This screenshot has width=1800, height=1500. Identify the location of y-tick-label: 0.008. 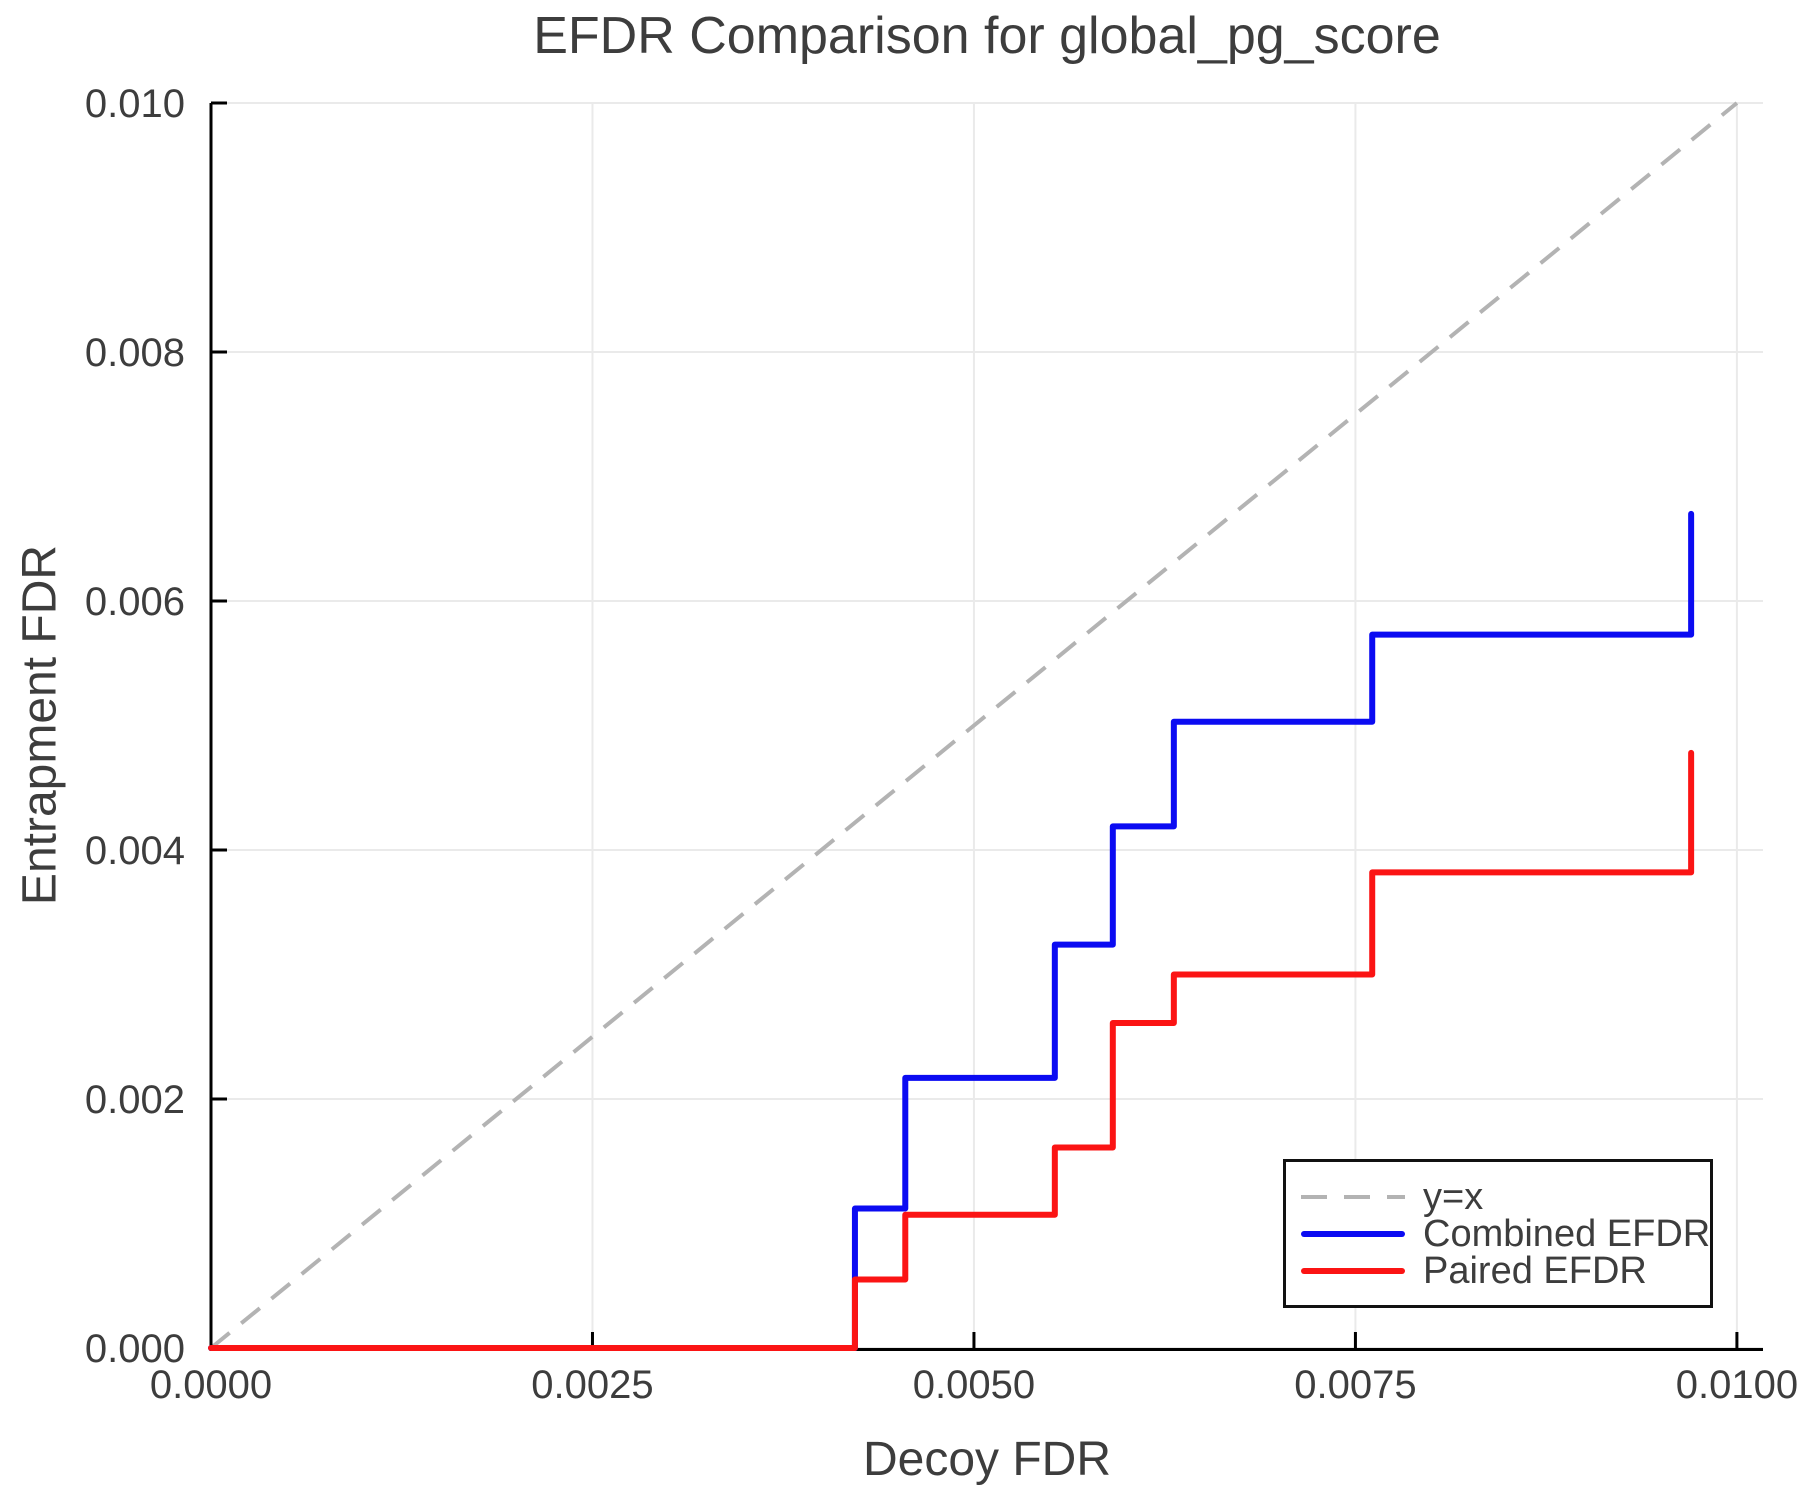
(135, 353).